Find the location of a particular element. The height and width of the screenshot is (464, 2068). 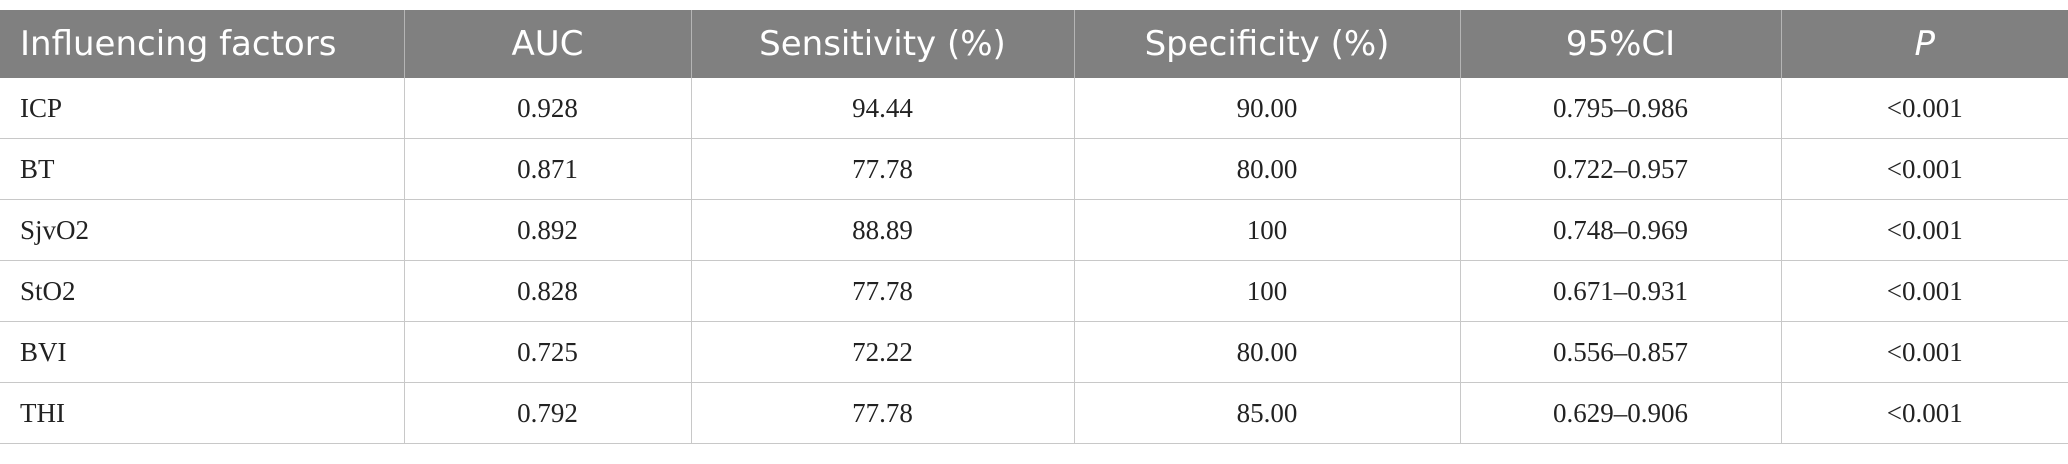

table-cell: 0.629–0.906 is located at coordinates (1621, 413).